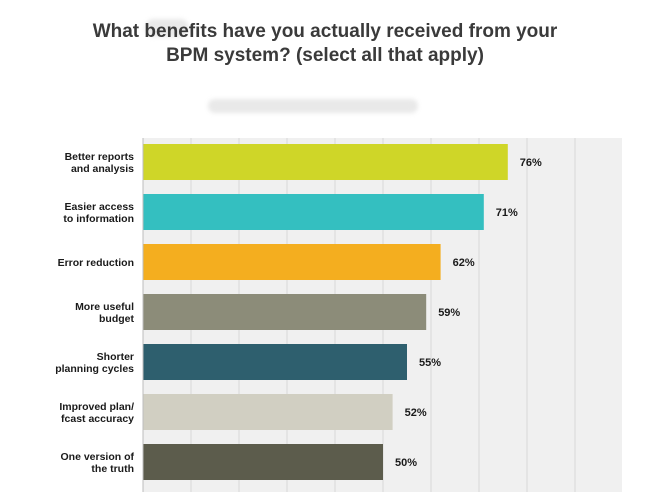  Describe the element at coordinates (102, 169) in the screenshot. I see `category-label: and analysis` at that location.